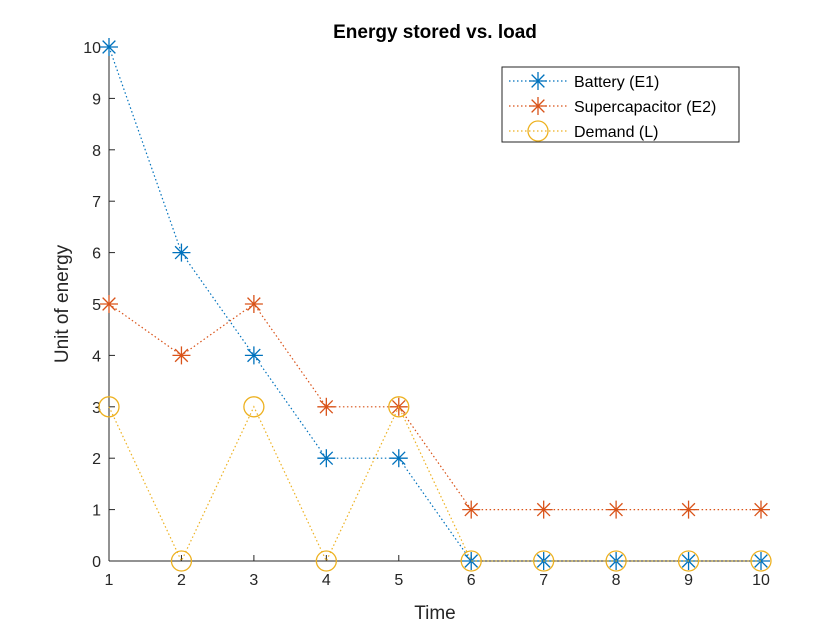  What do you see at coordinates (688, 580) in the screenshot?
I see `x-tick-label: 9` at bounding box center [688, 580].